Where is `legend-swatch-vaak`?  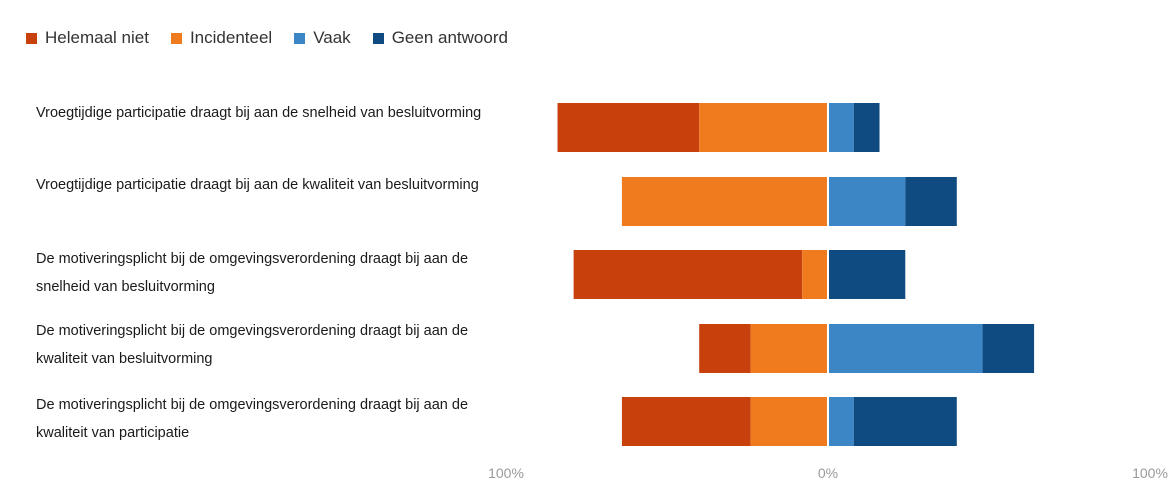
legend-swatch-vaak is located at coordinates (300, 38).